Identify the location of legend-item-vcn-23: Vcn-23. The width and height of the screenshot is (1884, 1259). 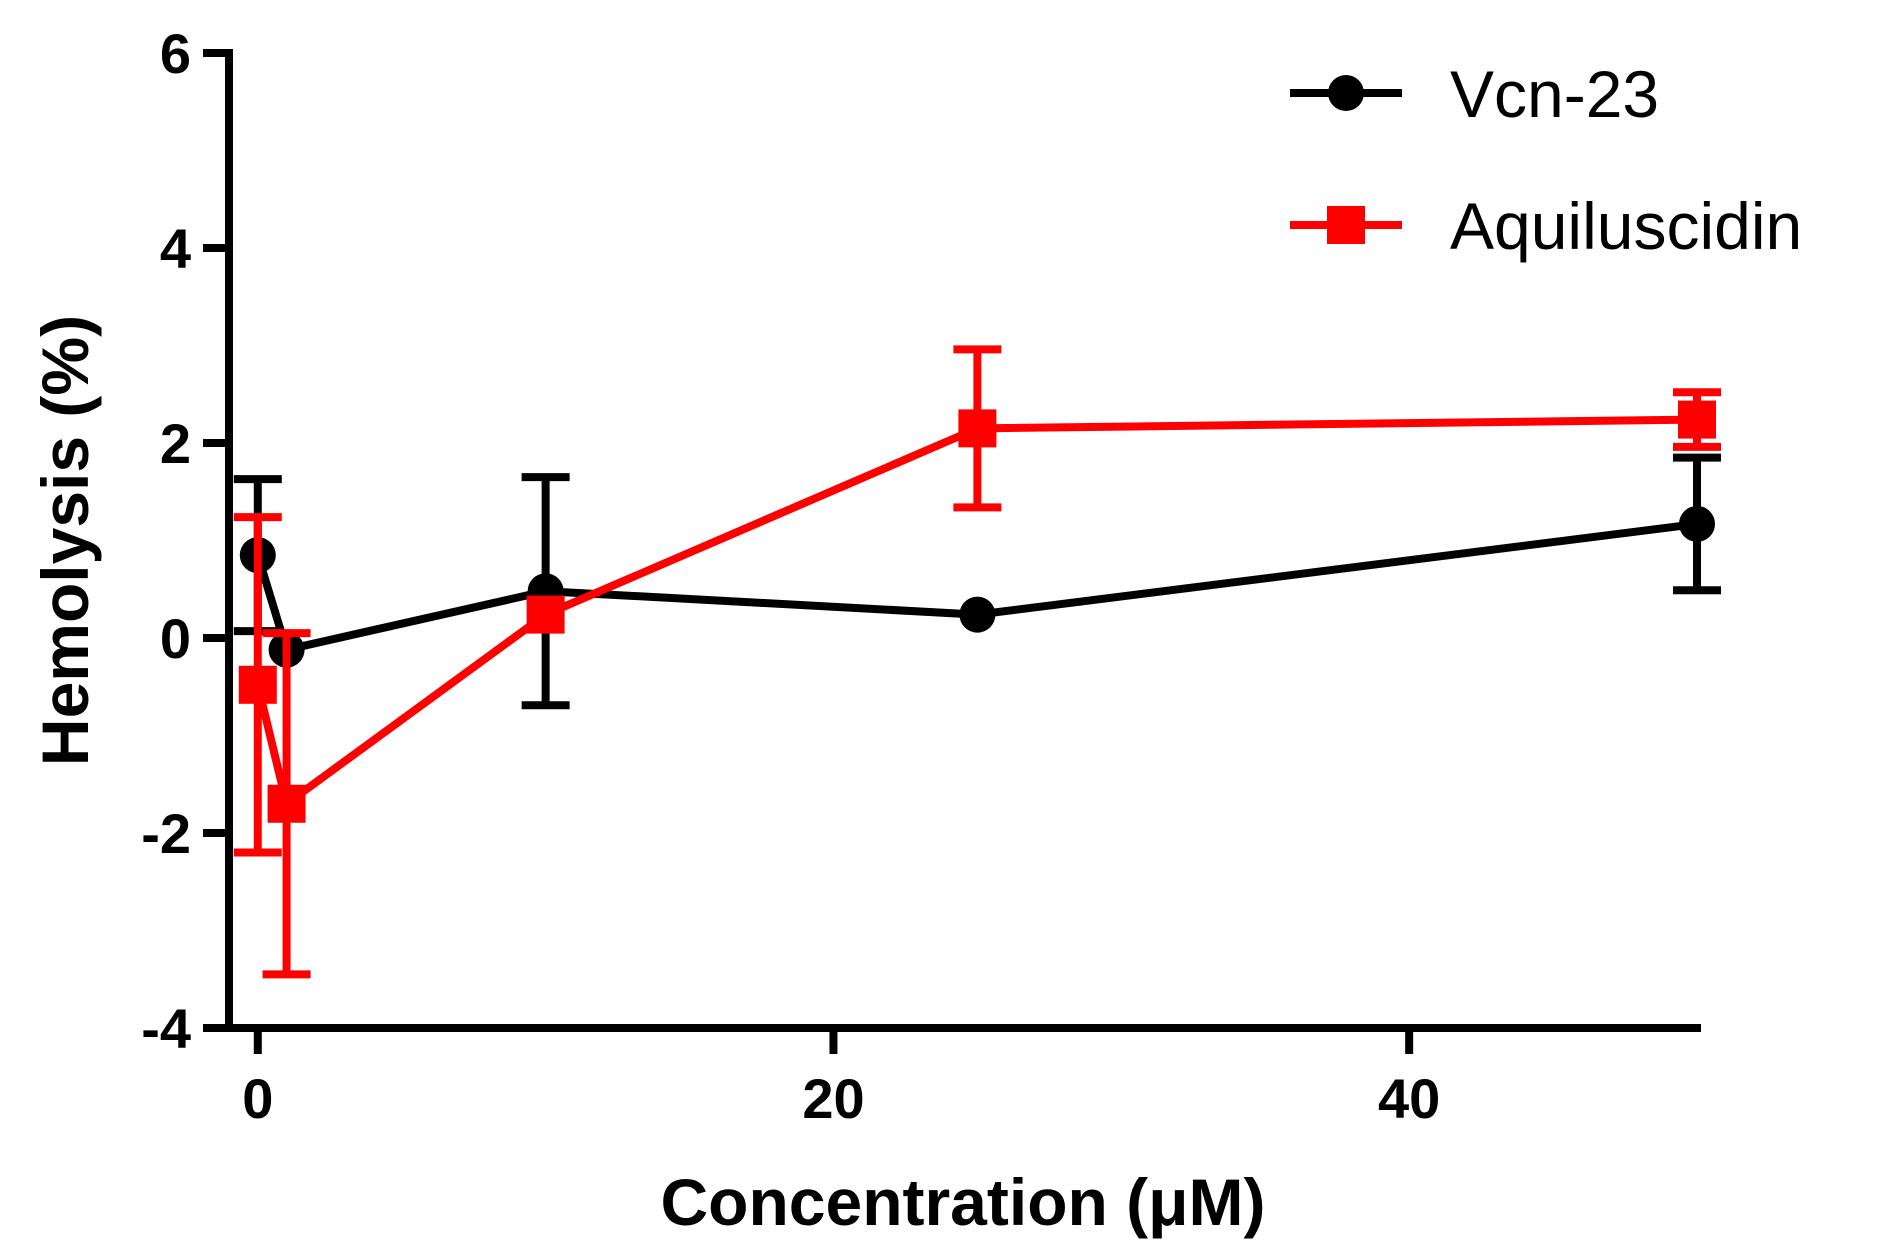
(1474, 94).